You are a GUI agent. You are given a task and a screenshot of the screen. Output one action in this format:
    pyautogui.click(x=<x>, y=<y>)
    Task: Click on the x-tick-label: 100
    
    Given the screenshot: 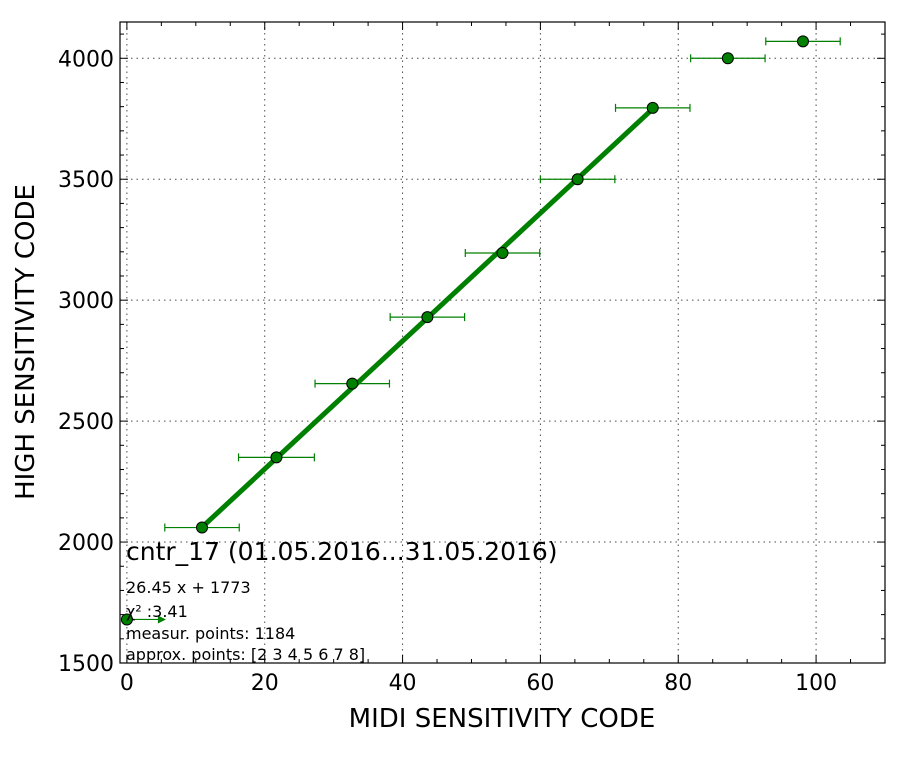 What is the action you would take?
    pyautogui.click(x=816, y=683)
    